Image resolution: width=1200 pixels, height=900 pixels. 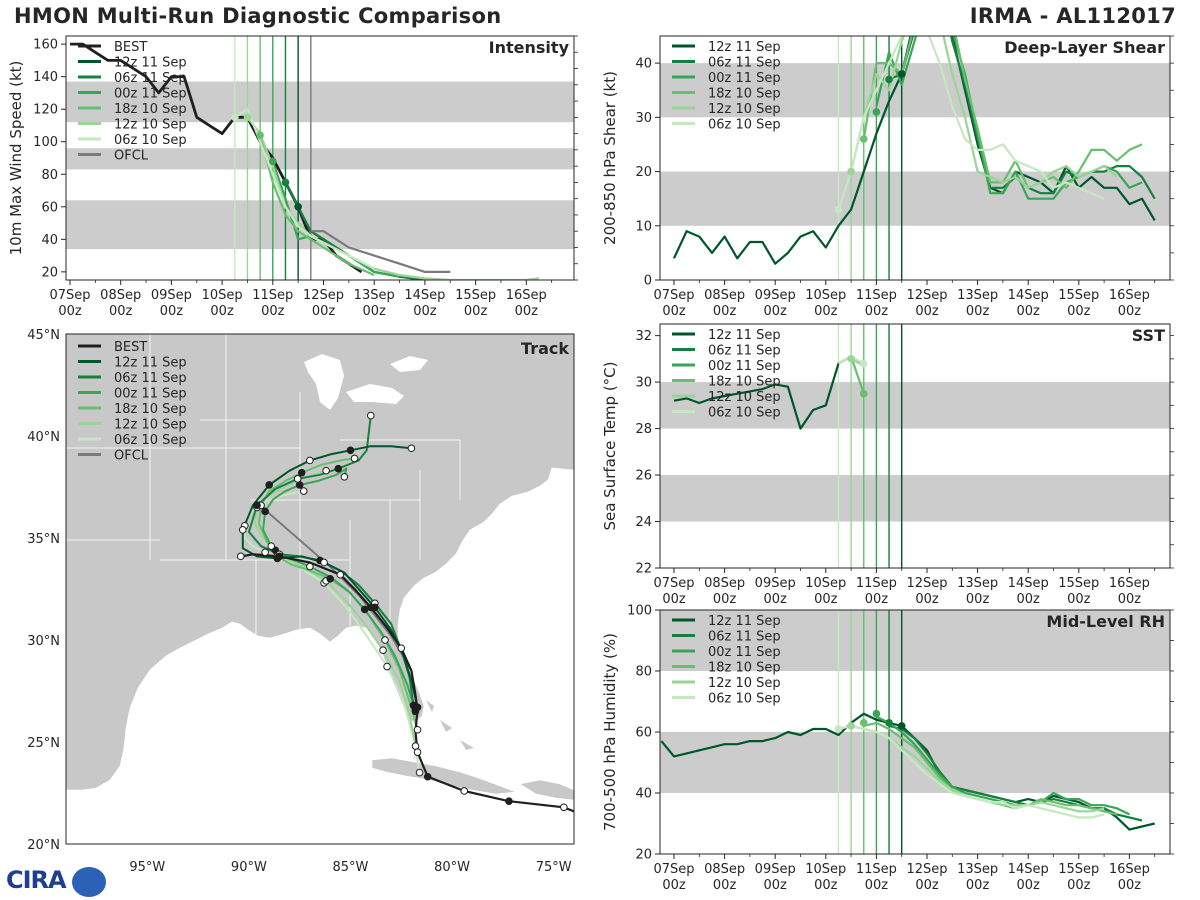 I want to click on track-title: Track, so click(x=545, y=348).